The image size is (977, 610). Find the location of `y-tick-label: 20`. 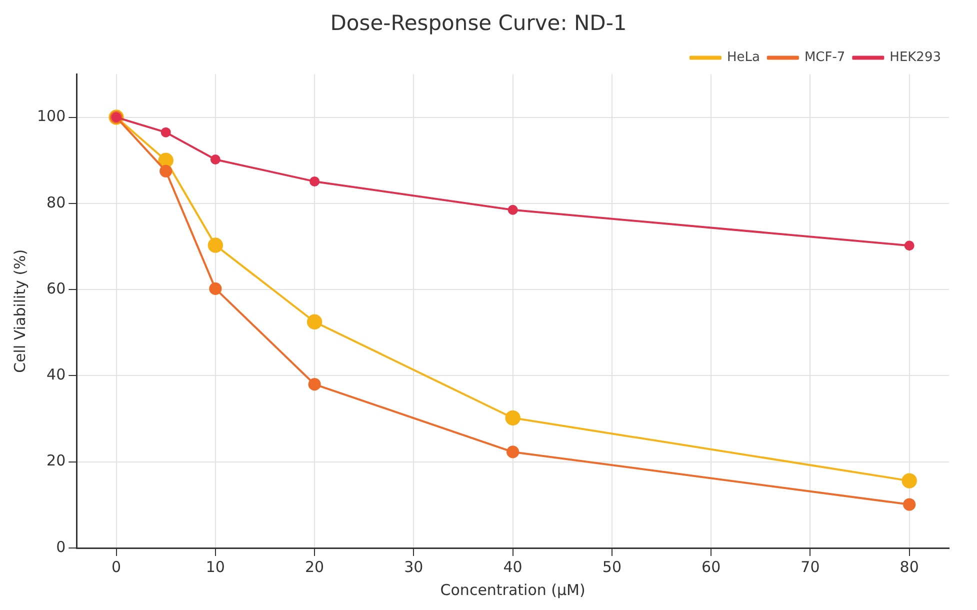

y-tick-label: 20 is located at coordinates (56, 461).